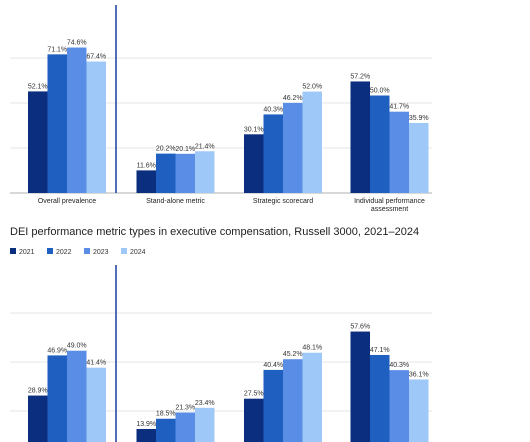 The image size is (530, 442). I want to click on data-label: 52.1%, so click(38, 86).